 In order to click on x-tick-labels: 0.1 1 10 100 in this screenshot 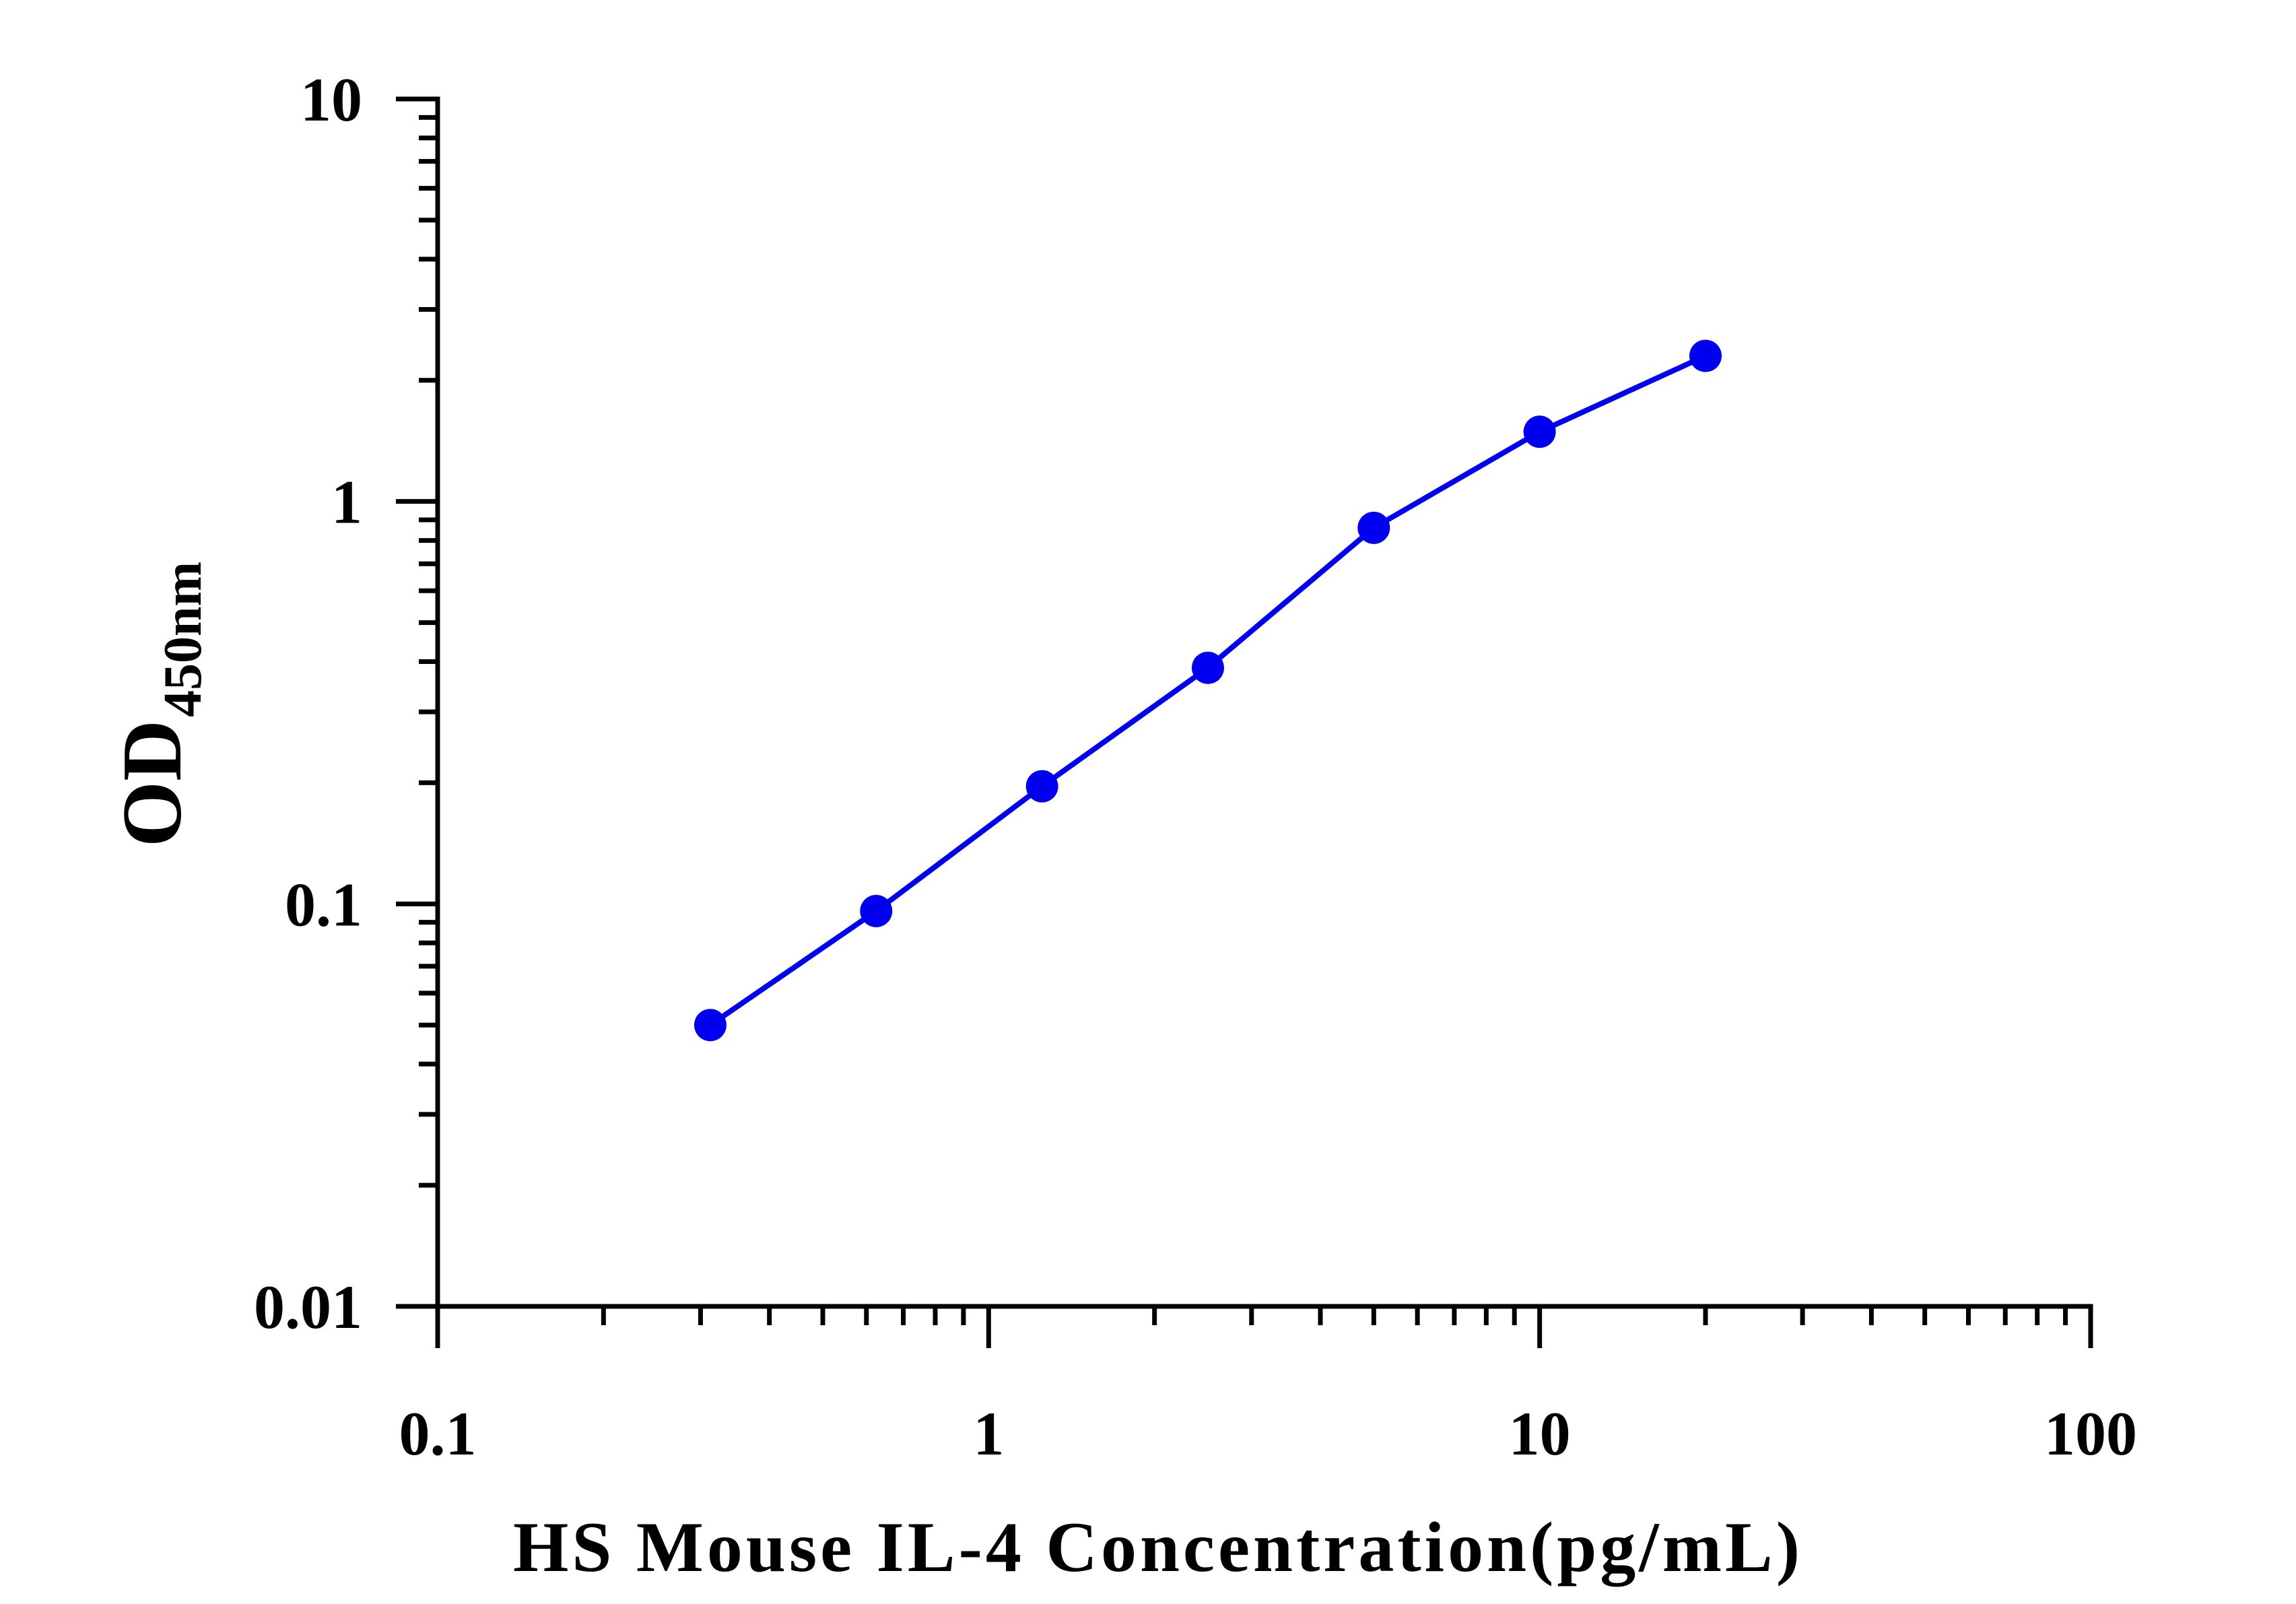, I will do `click(1268, 1434)`.